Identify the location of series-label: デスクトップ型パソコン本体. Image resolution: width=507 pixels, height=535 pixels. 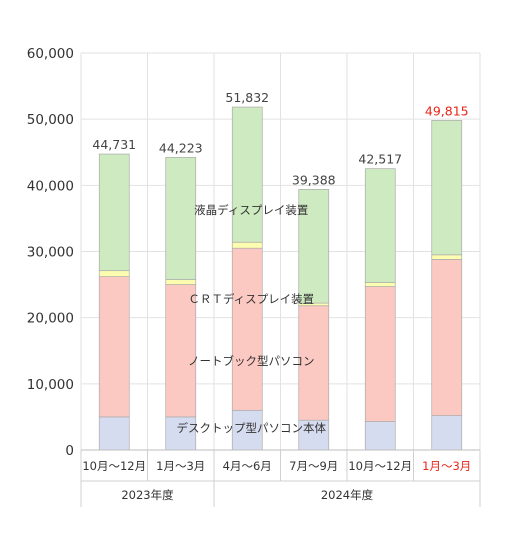
(252, 428).